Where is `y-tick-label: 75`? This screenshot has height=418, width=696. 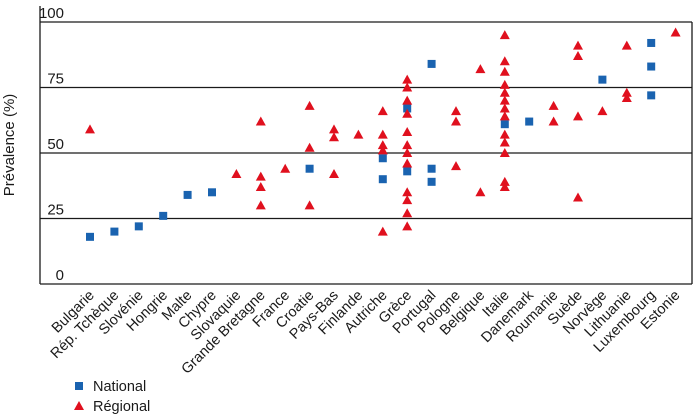
y-tick-label: 75 is located at coordinates (55, 79).